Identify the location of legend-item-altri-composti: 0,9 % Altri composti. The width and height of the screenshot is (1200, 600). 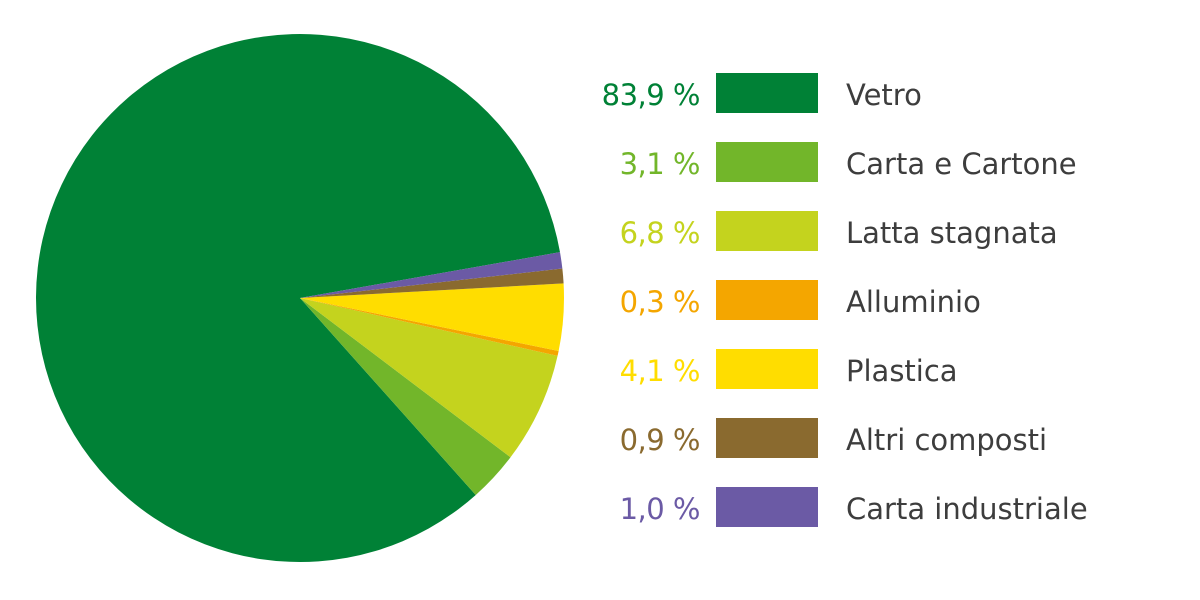
(890, 450).